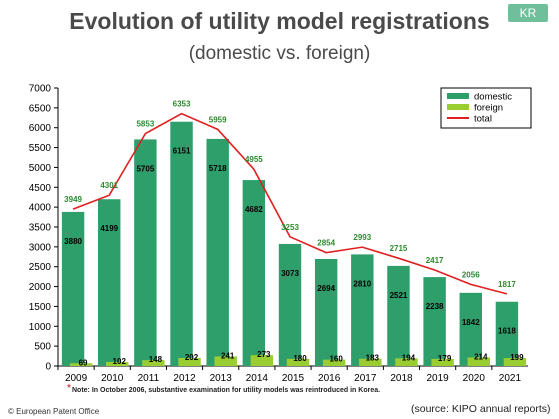  I want to click on foreign-data-label: 179, so click(445, 358).